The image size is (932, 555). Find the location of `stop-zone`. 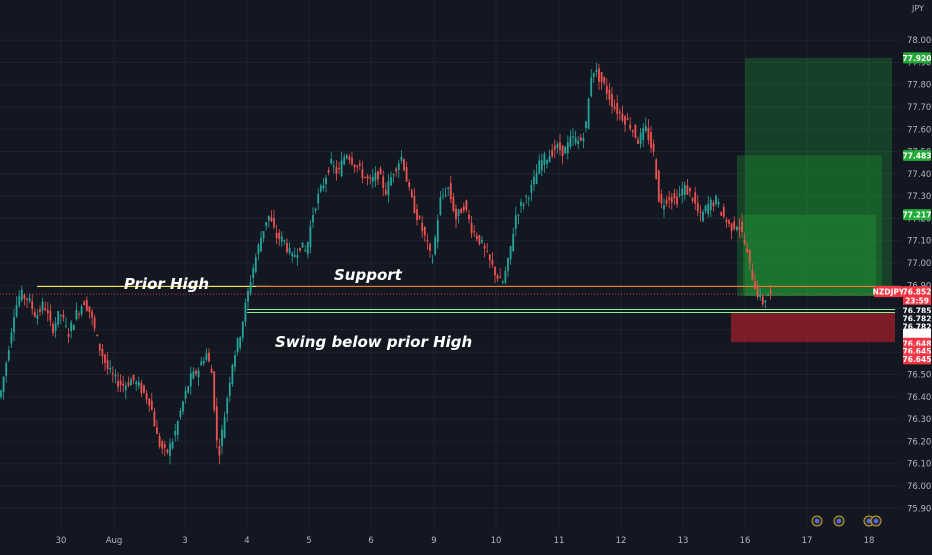

stop-zone is located at coordinates (813, 327).